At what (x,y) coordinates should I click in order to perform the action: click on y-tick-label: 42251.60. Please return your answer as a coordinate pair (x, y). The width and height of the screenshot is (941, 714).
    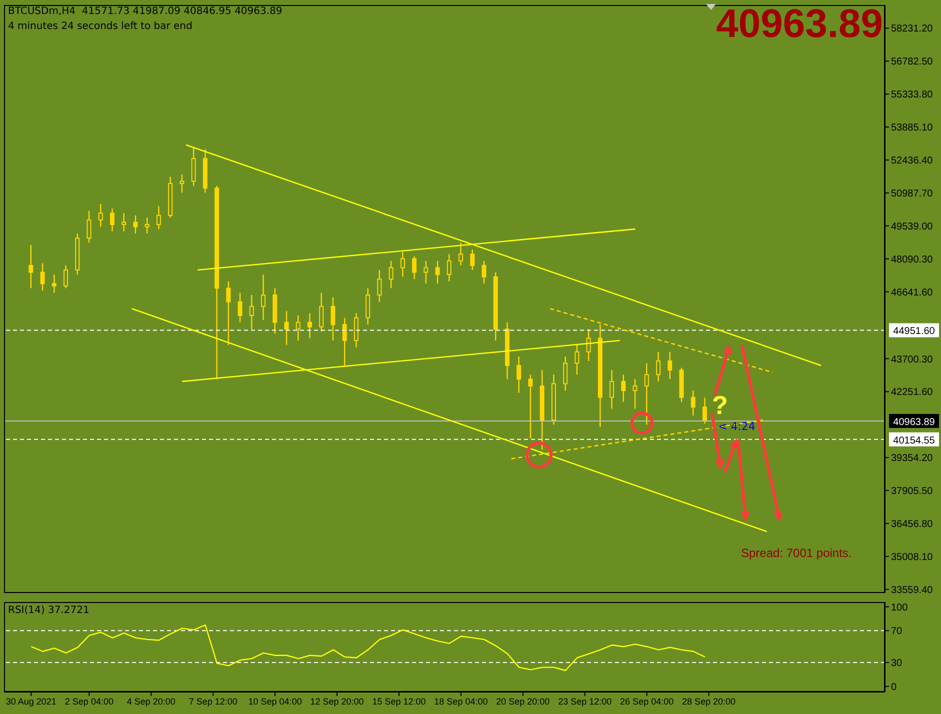
    Looking at the image, I should click on (912, 392).